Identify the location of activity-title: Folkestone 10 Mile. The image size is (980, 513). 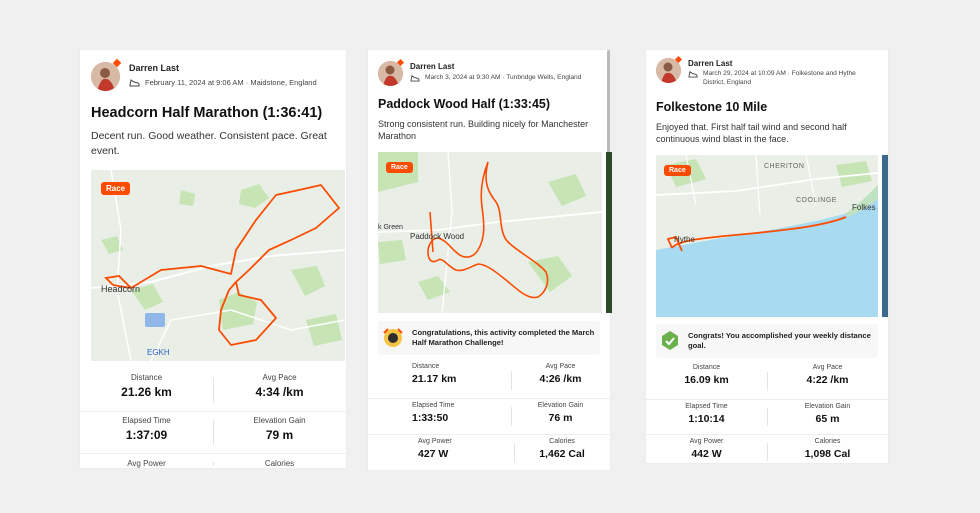
(712, 107).